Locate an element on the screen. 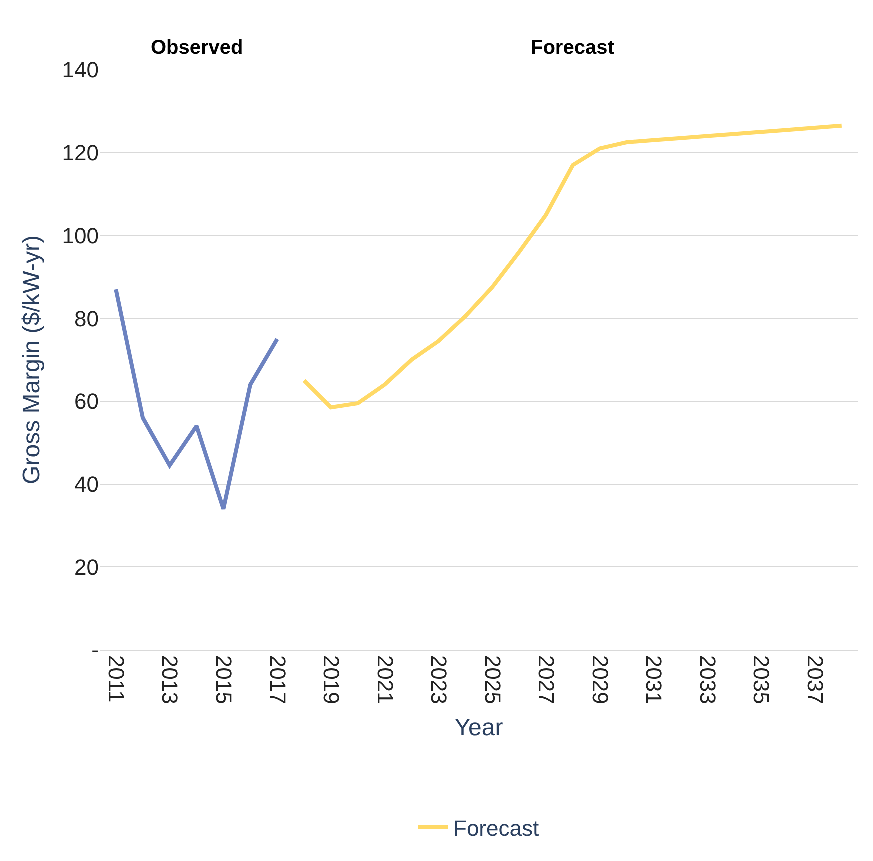 This screenshot has width=873, height=861. x-tick-label: 2031 is located at coordinates (654, 679).